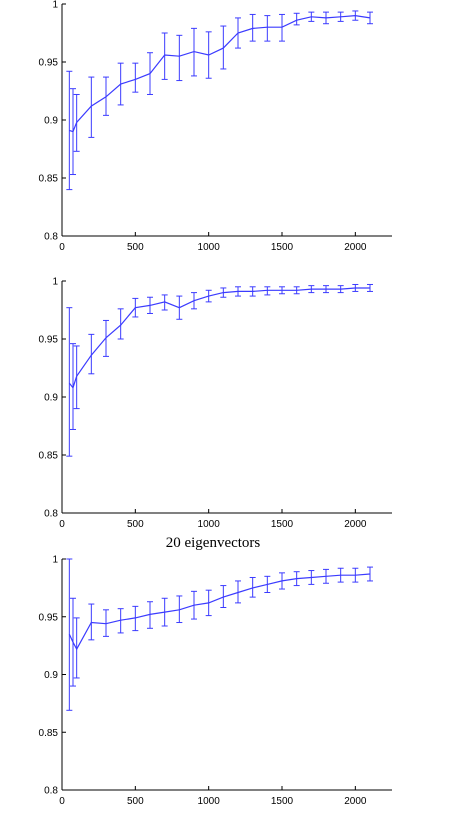 This screenshot has width=474, height=821. What do you see at coordinates (213, 543) in the screenshot?
I see `chart-title: 20 eigenvectors` at bounding box center [213, 543].